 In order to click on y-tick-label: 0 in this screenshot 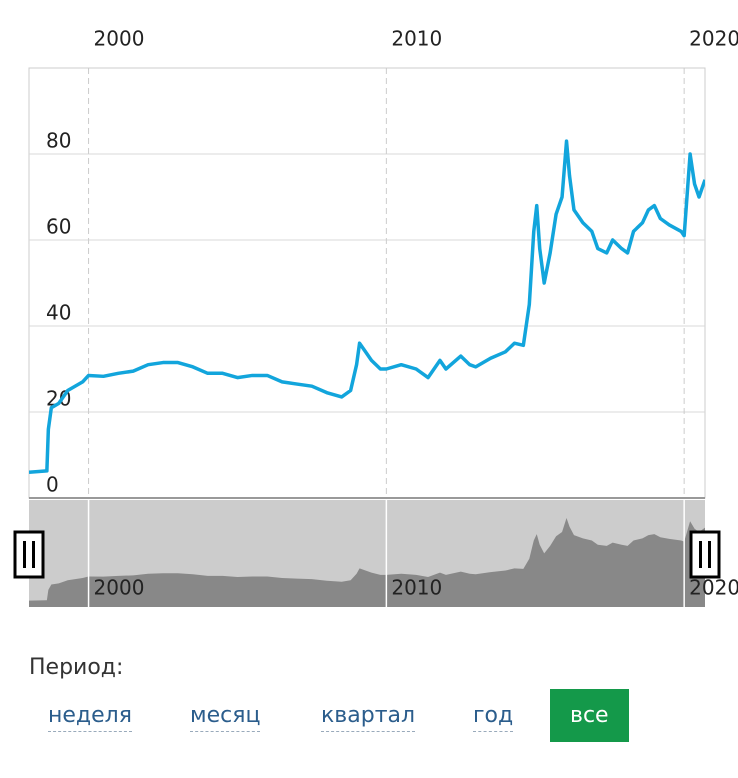, I will do `click(52, 485)`.